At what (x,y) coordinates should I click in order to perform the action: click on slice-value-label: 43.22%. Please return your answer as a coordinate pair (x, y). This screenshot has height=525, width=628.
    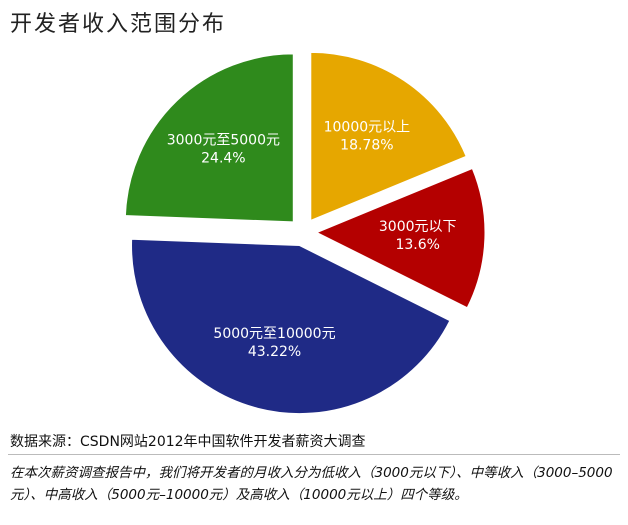
    Looking at the image, I should click on (274, 352).